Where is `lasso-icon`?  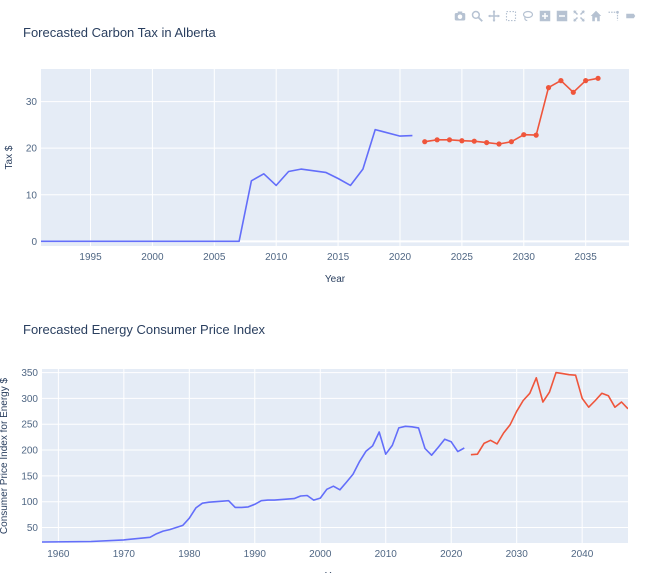 lasso-icon is located at coordinates (527, 15).